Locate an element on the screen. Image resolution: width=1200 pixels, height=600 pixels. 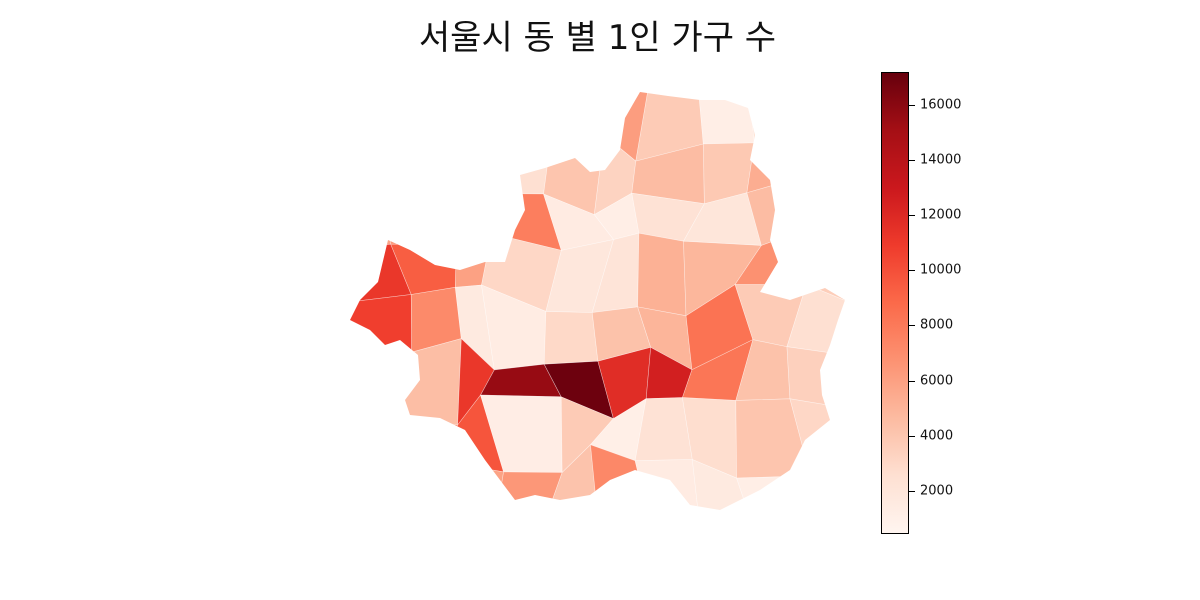
colorbar-tick-label: 16000 is located at coordinates (941, 105).